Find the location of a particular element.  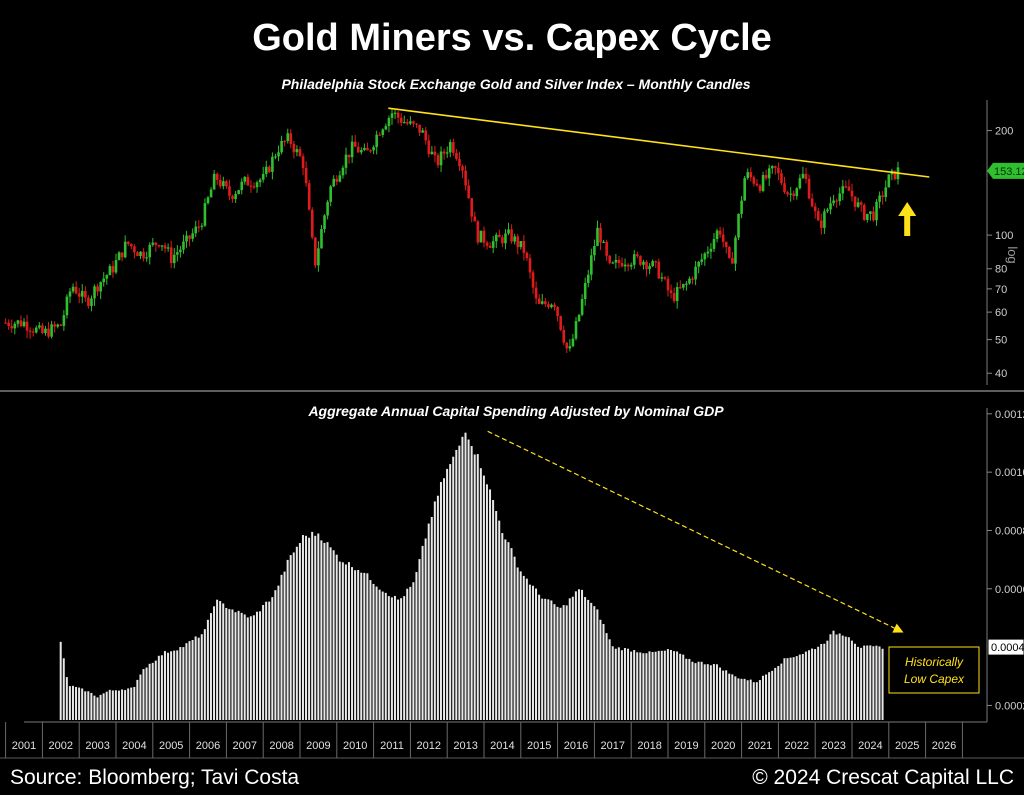

source-text: Source: Bloomberg; Tavi Costa is located at coordinates (154, 777).